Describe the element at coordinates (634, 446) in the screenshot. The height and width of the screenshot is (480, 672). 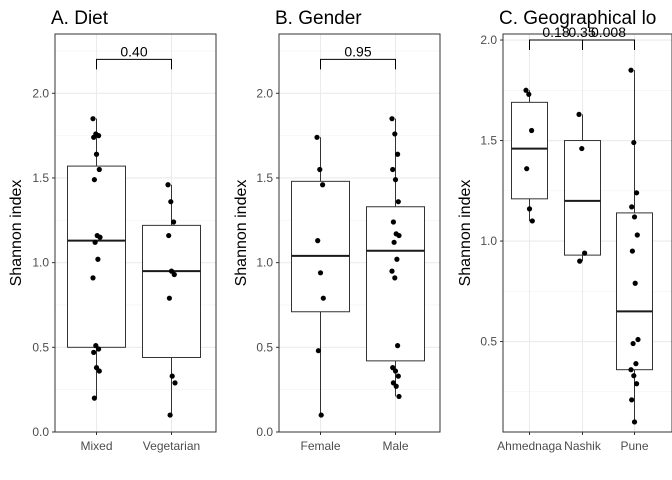
I see `x-tick-label: Pune` at that location.